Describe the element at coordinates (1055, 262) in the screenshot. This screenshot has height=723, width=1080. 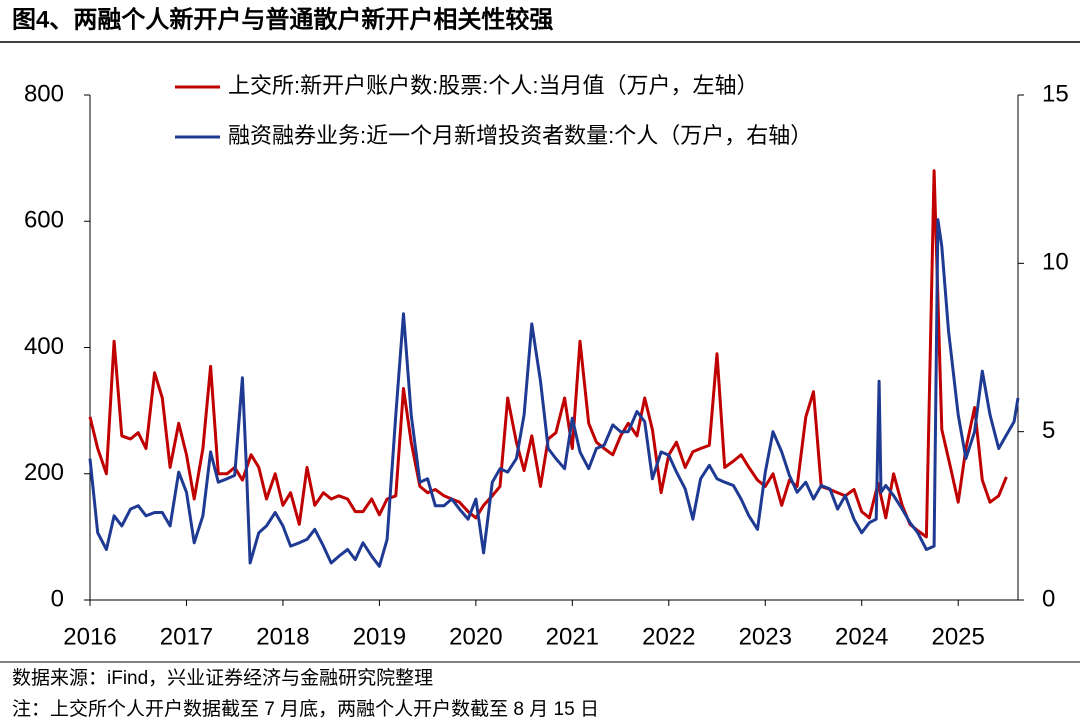
I see `y2-tick-label: 10` at that location.